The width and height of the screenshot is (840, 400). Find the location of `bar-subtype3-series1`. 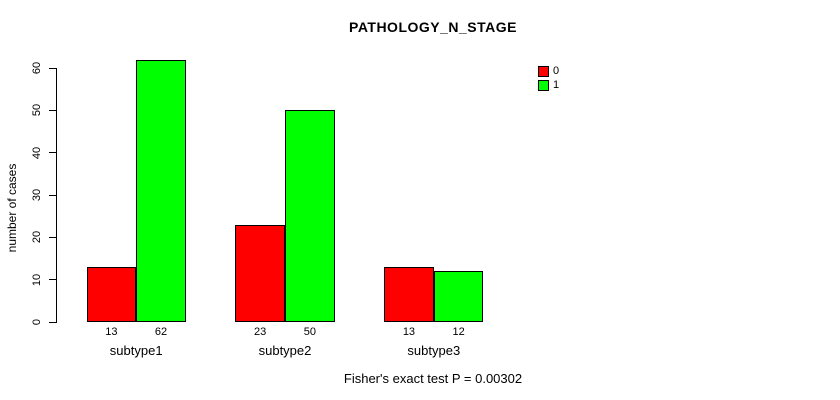

bar-subtype3-series1 is located at coordinates (458, 296).